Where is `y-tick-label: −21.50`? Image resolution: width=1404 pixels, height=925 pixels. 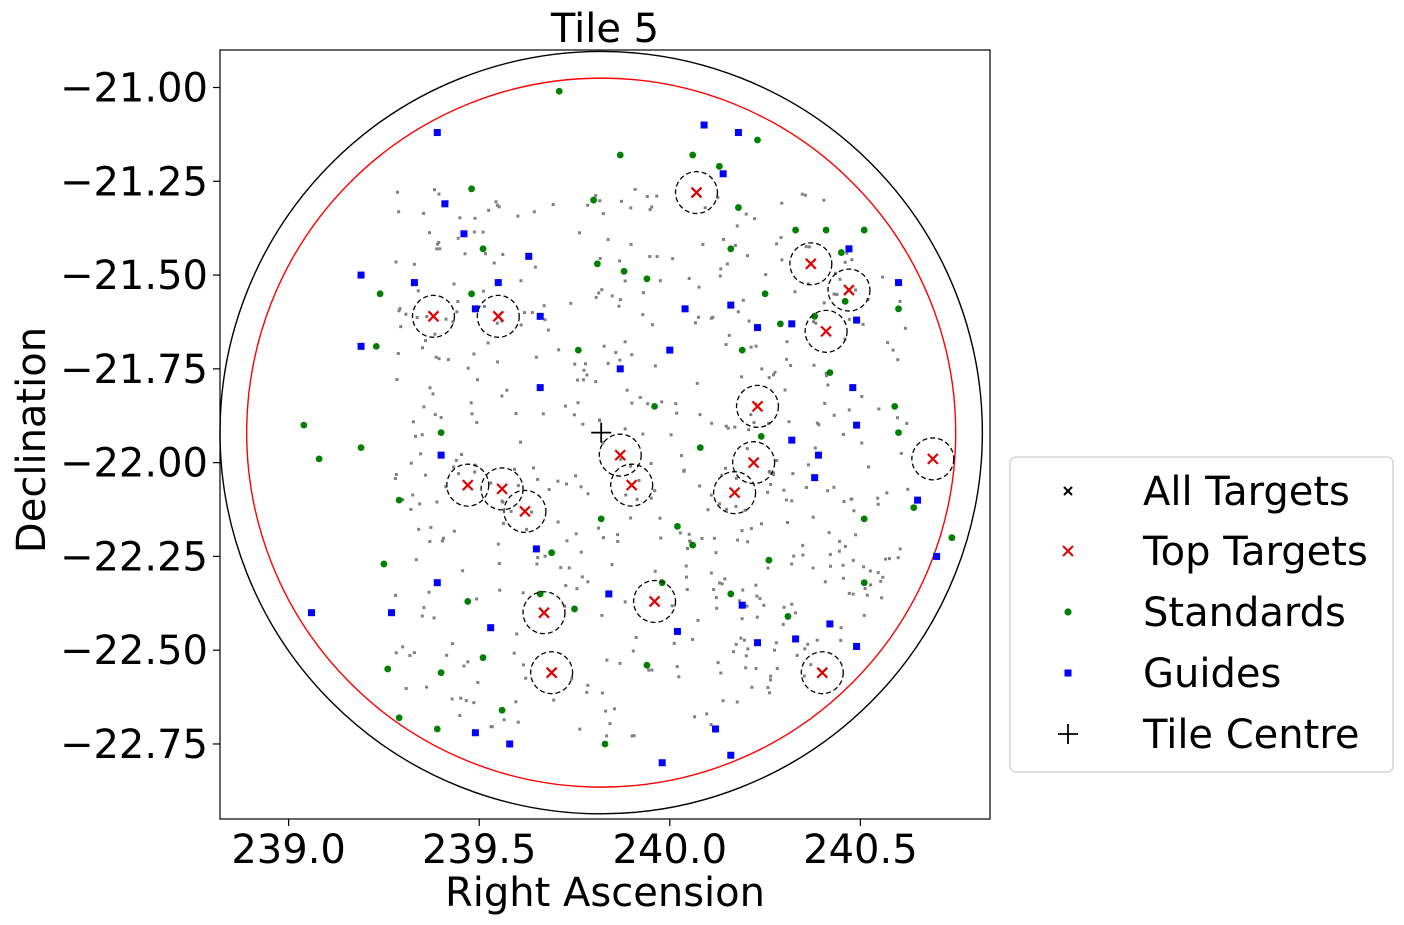 y-tick-label: −21.50 is located at coordinates (134, 276).